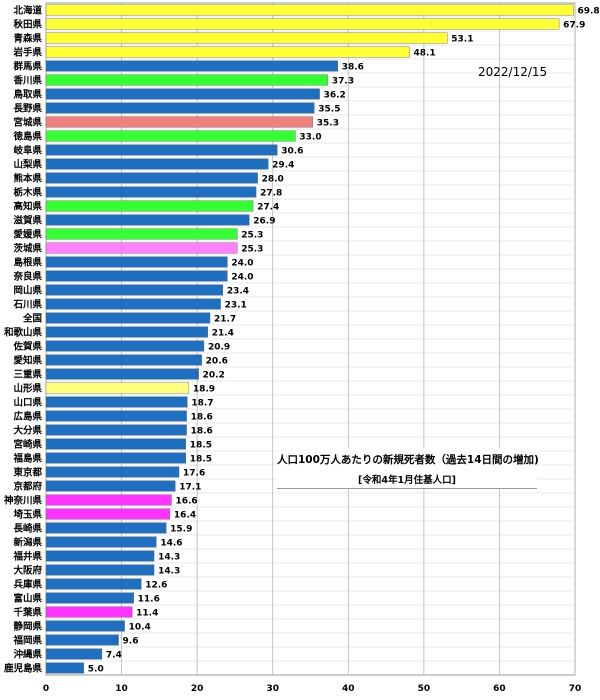  Describe the element at coordinates (424, 689) in the screenshot. I see `x-tick-label: 50` at that location.